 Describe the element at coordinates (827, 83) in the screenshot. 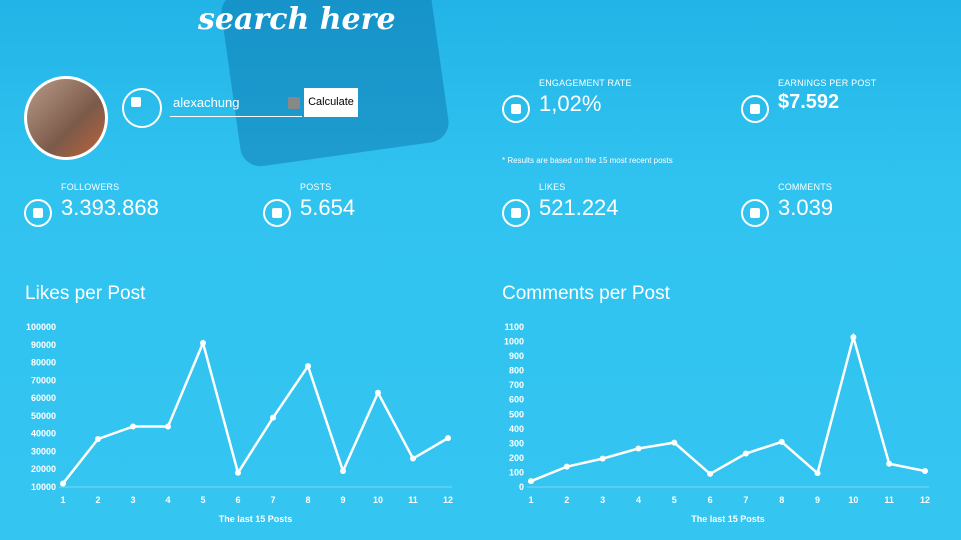

I see `stat-label: EARNINGS PER POST` at that location.